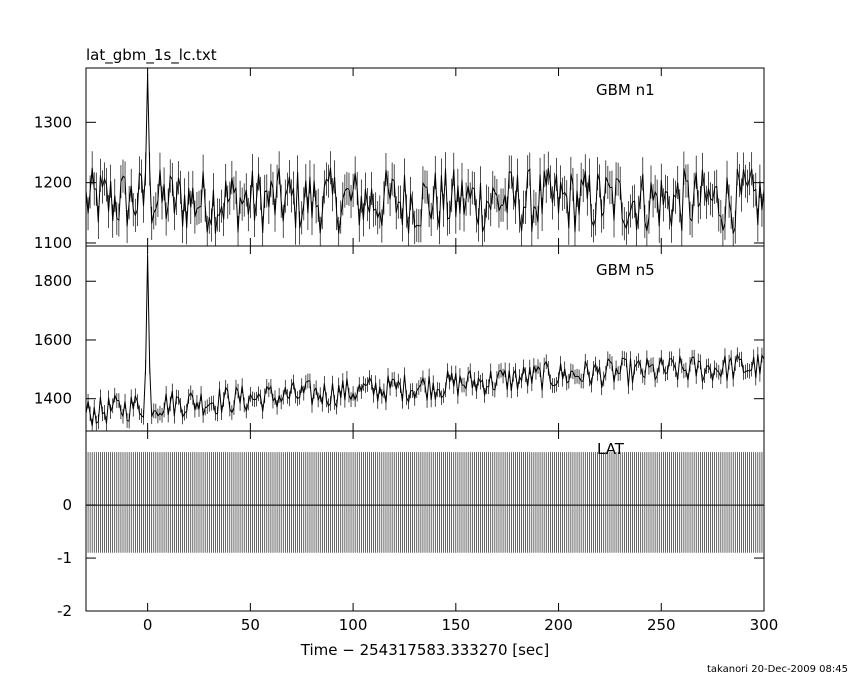 Image resolution: width=850 pixels, height=680 pixels. Describe the element at coordinates (625, 270) in the screenshot. I see `panel2-series-label: GBM n5` at that location.